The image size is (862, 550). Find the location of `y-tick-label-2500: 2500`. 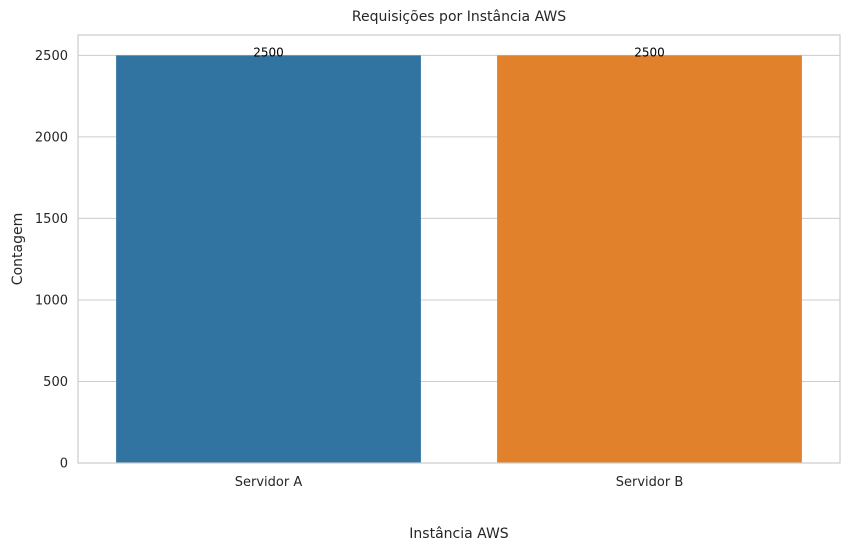

y-tick-label-2500: 2500 is located at coordinates (51, 56).